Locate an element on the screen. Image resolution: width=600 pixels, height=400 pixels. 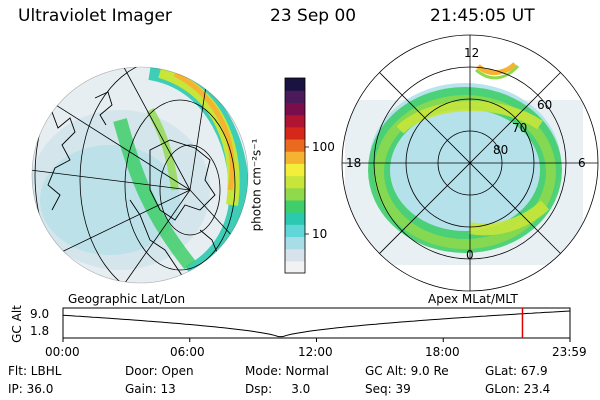
geo-longitude-status: GLon: 23.4 is located at coordinates (518, 389).